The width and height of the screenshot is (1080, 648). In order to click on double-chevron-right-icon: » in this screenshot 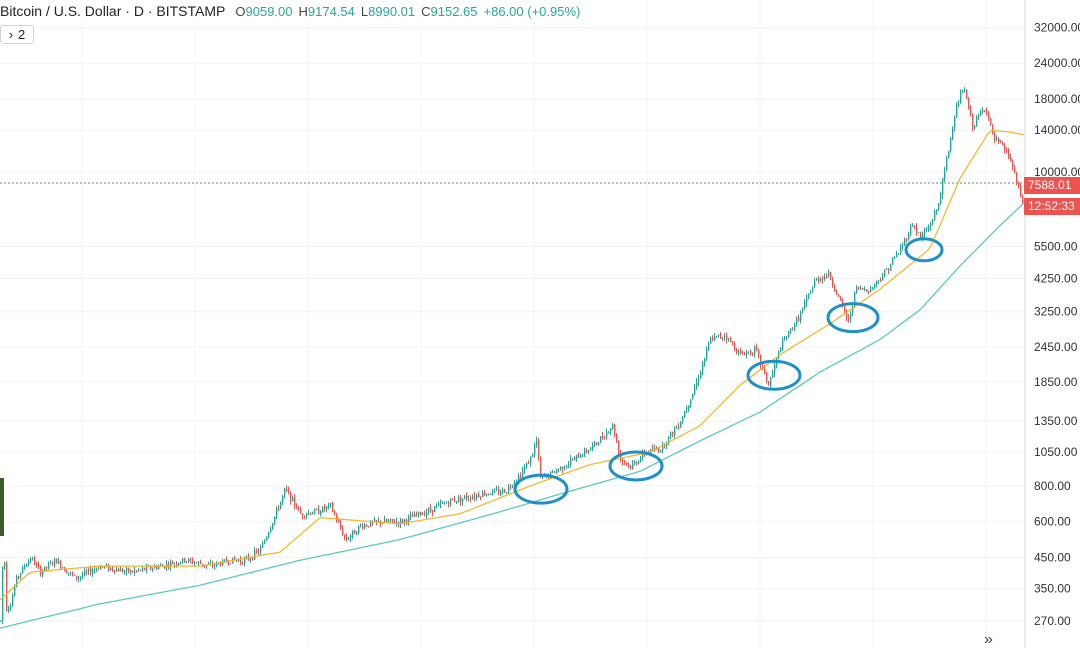, I will do `click(988, 639)`.